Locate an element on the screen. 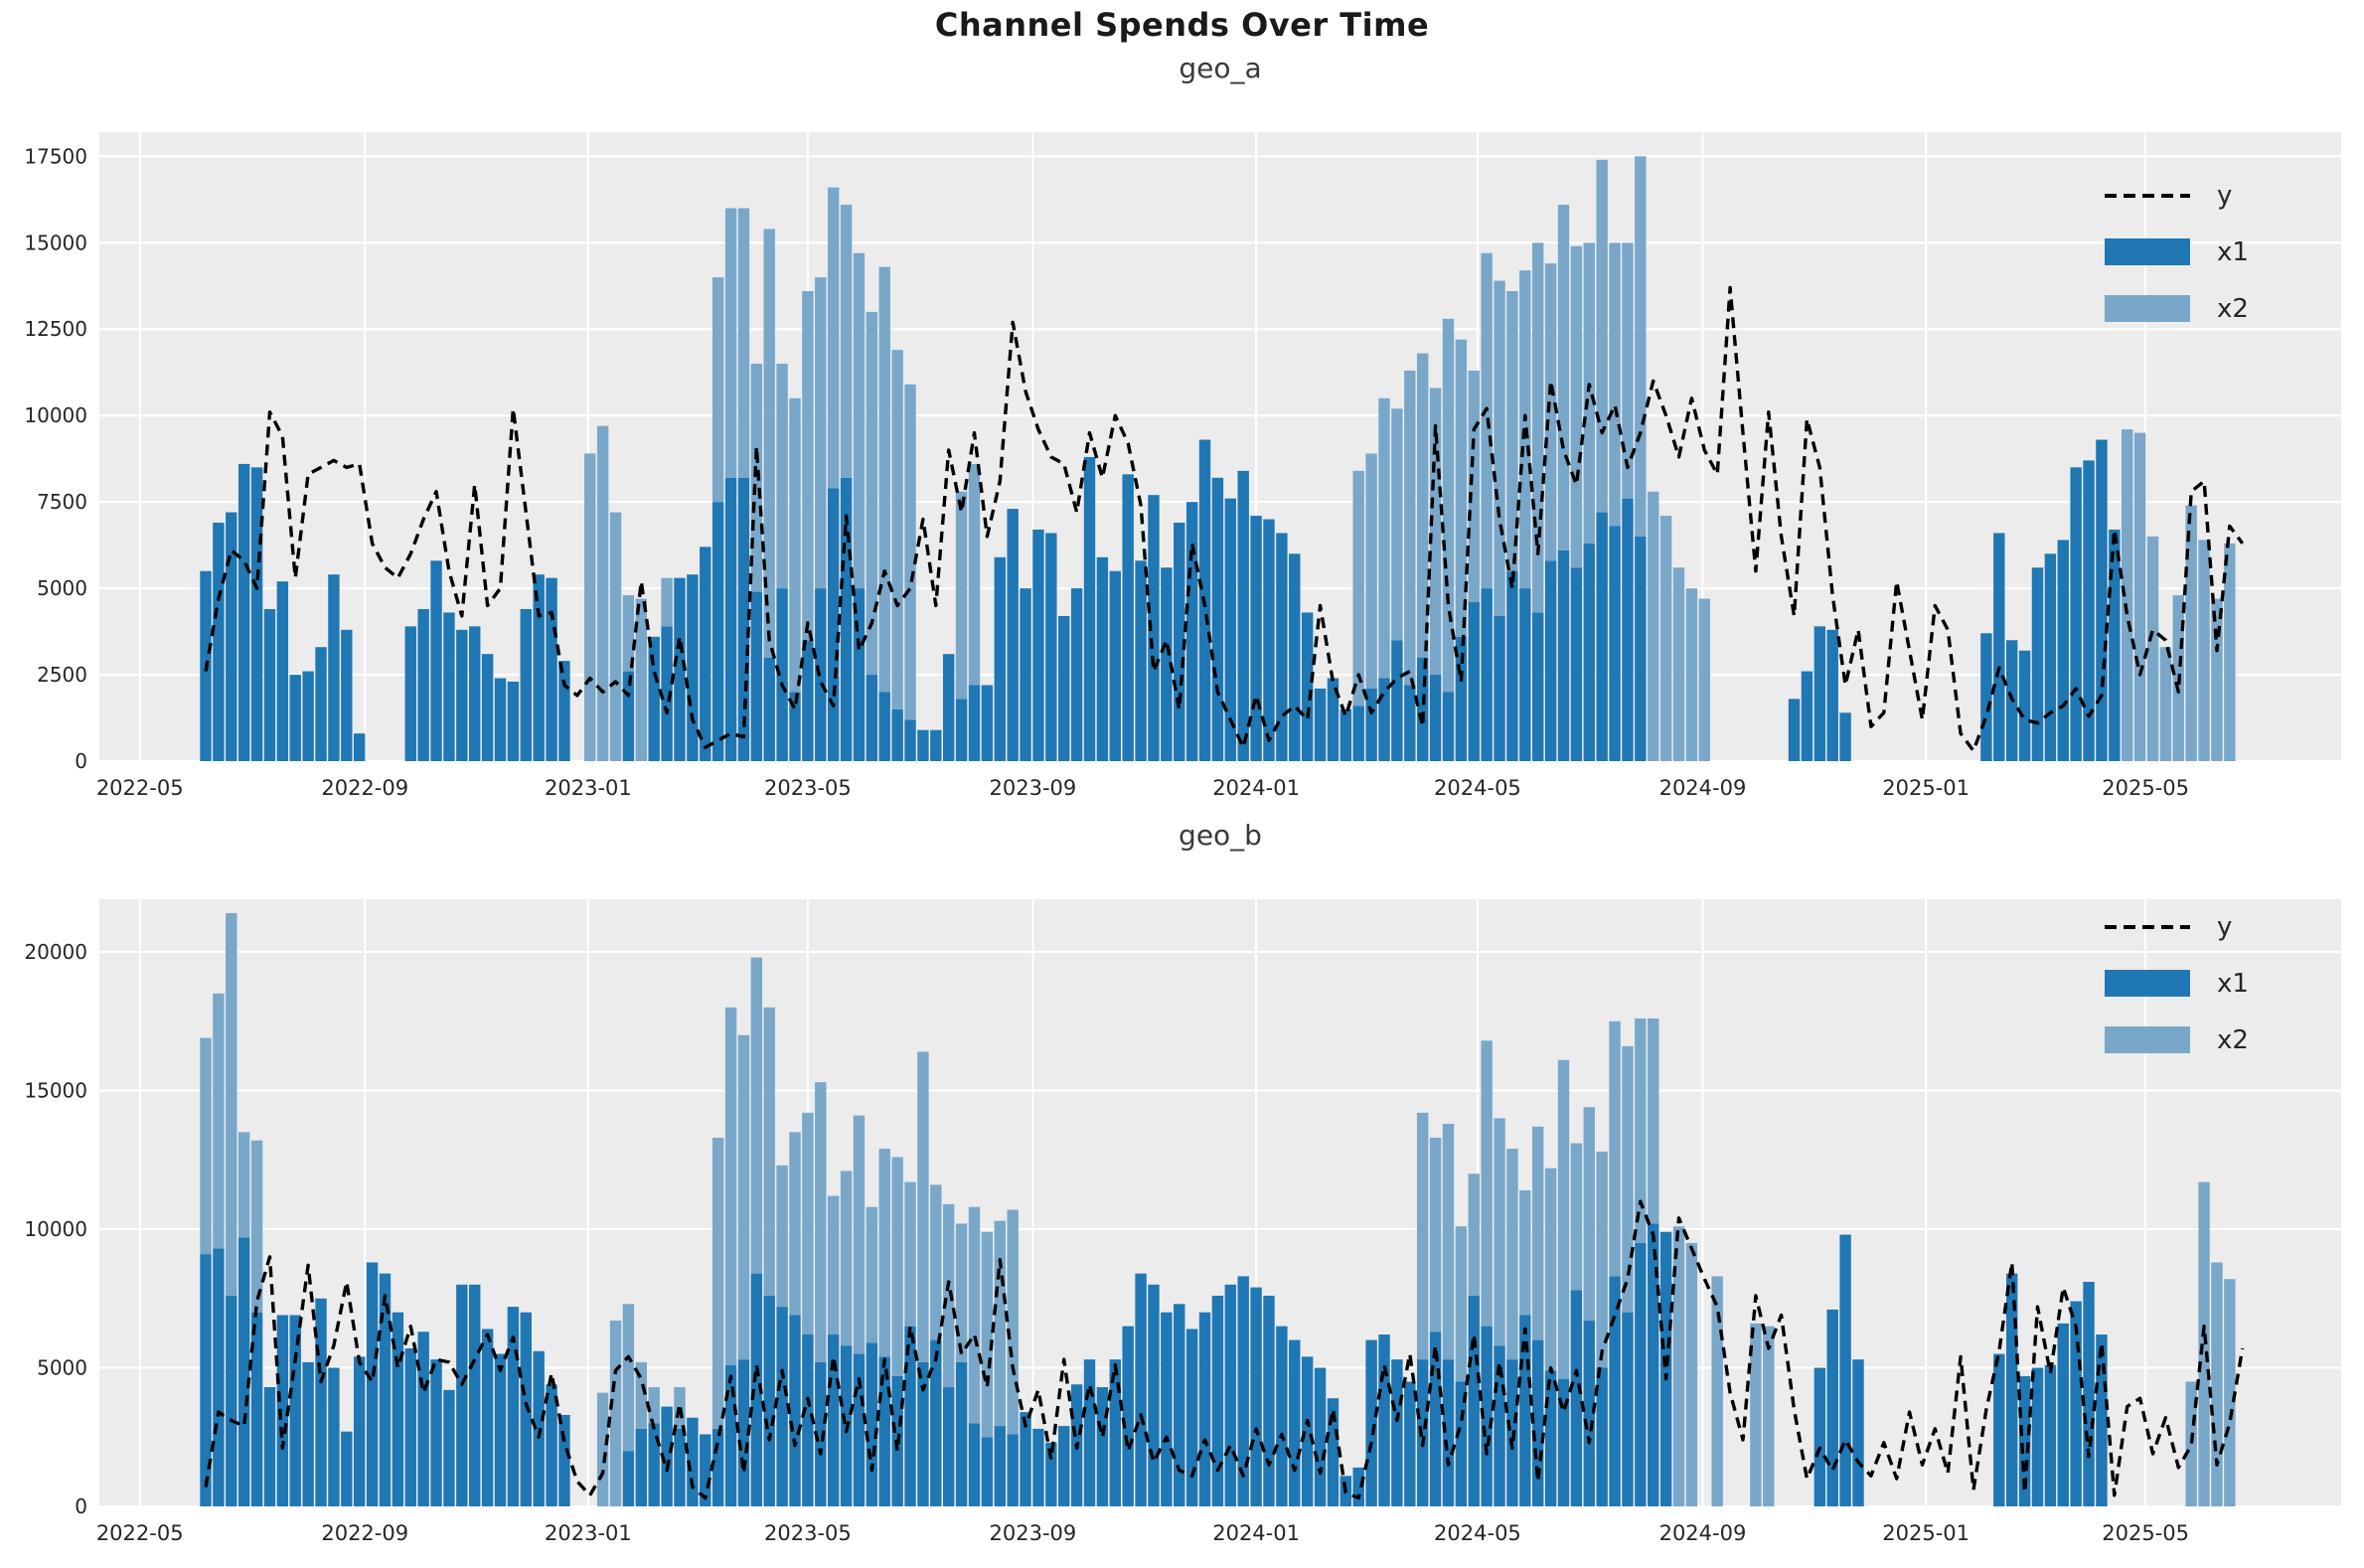 This screenshot has height=1568, width=2364. geo_b-xtick: 2024-09 is located at coordinates (1703, 1533).